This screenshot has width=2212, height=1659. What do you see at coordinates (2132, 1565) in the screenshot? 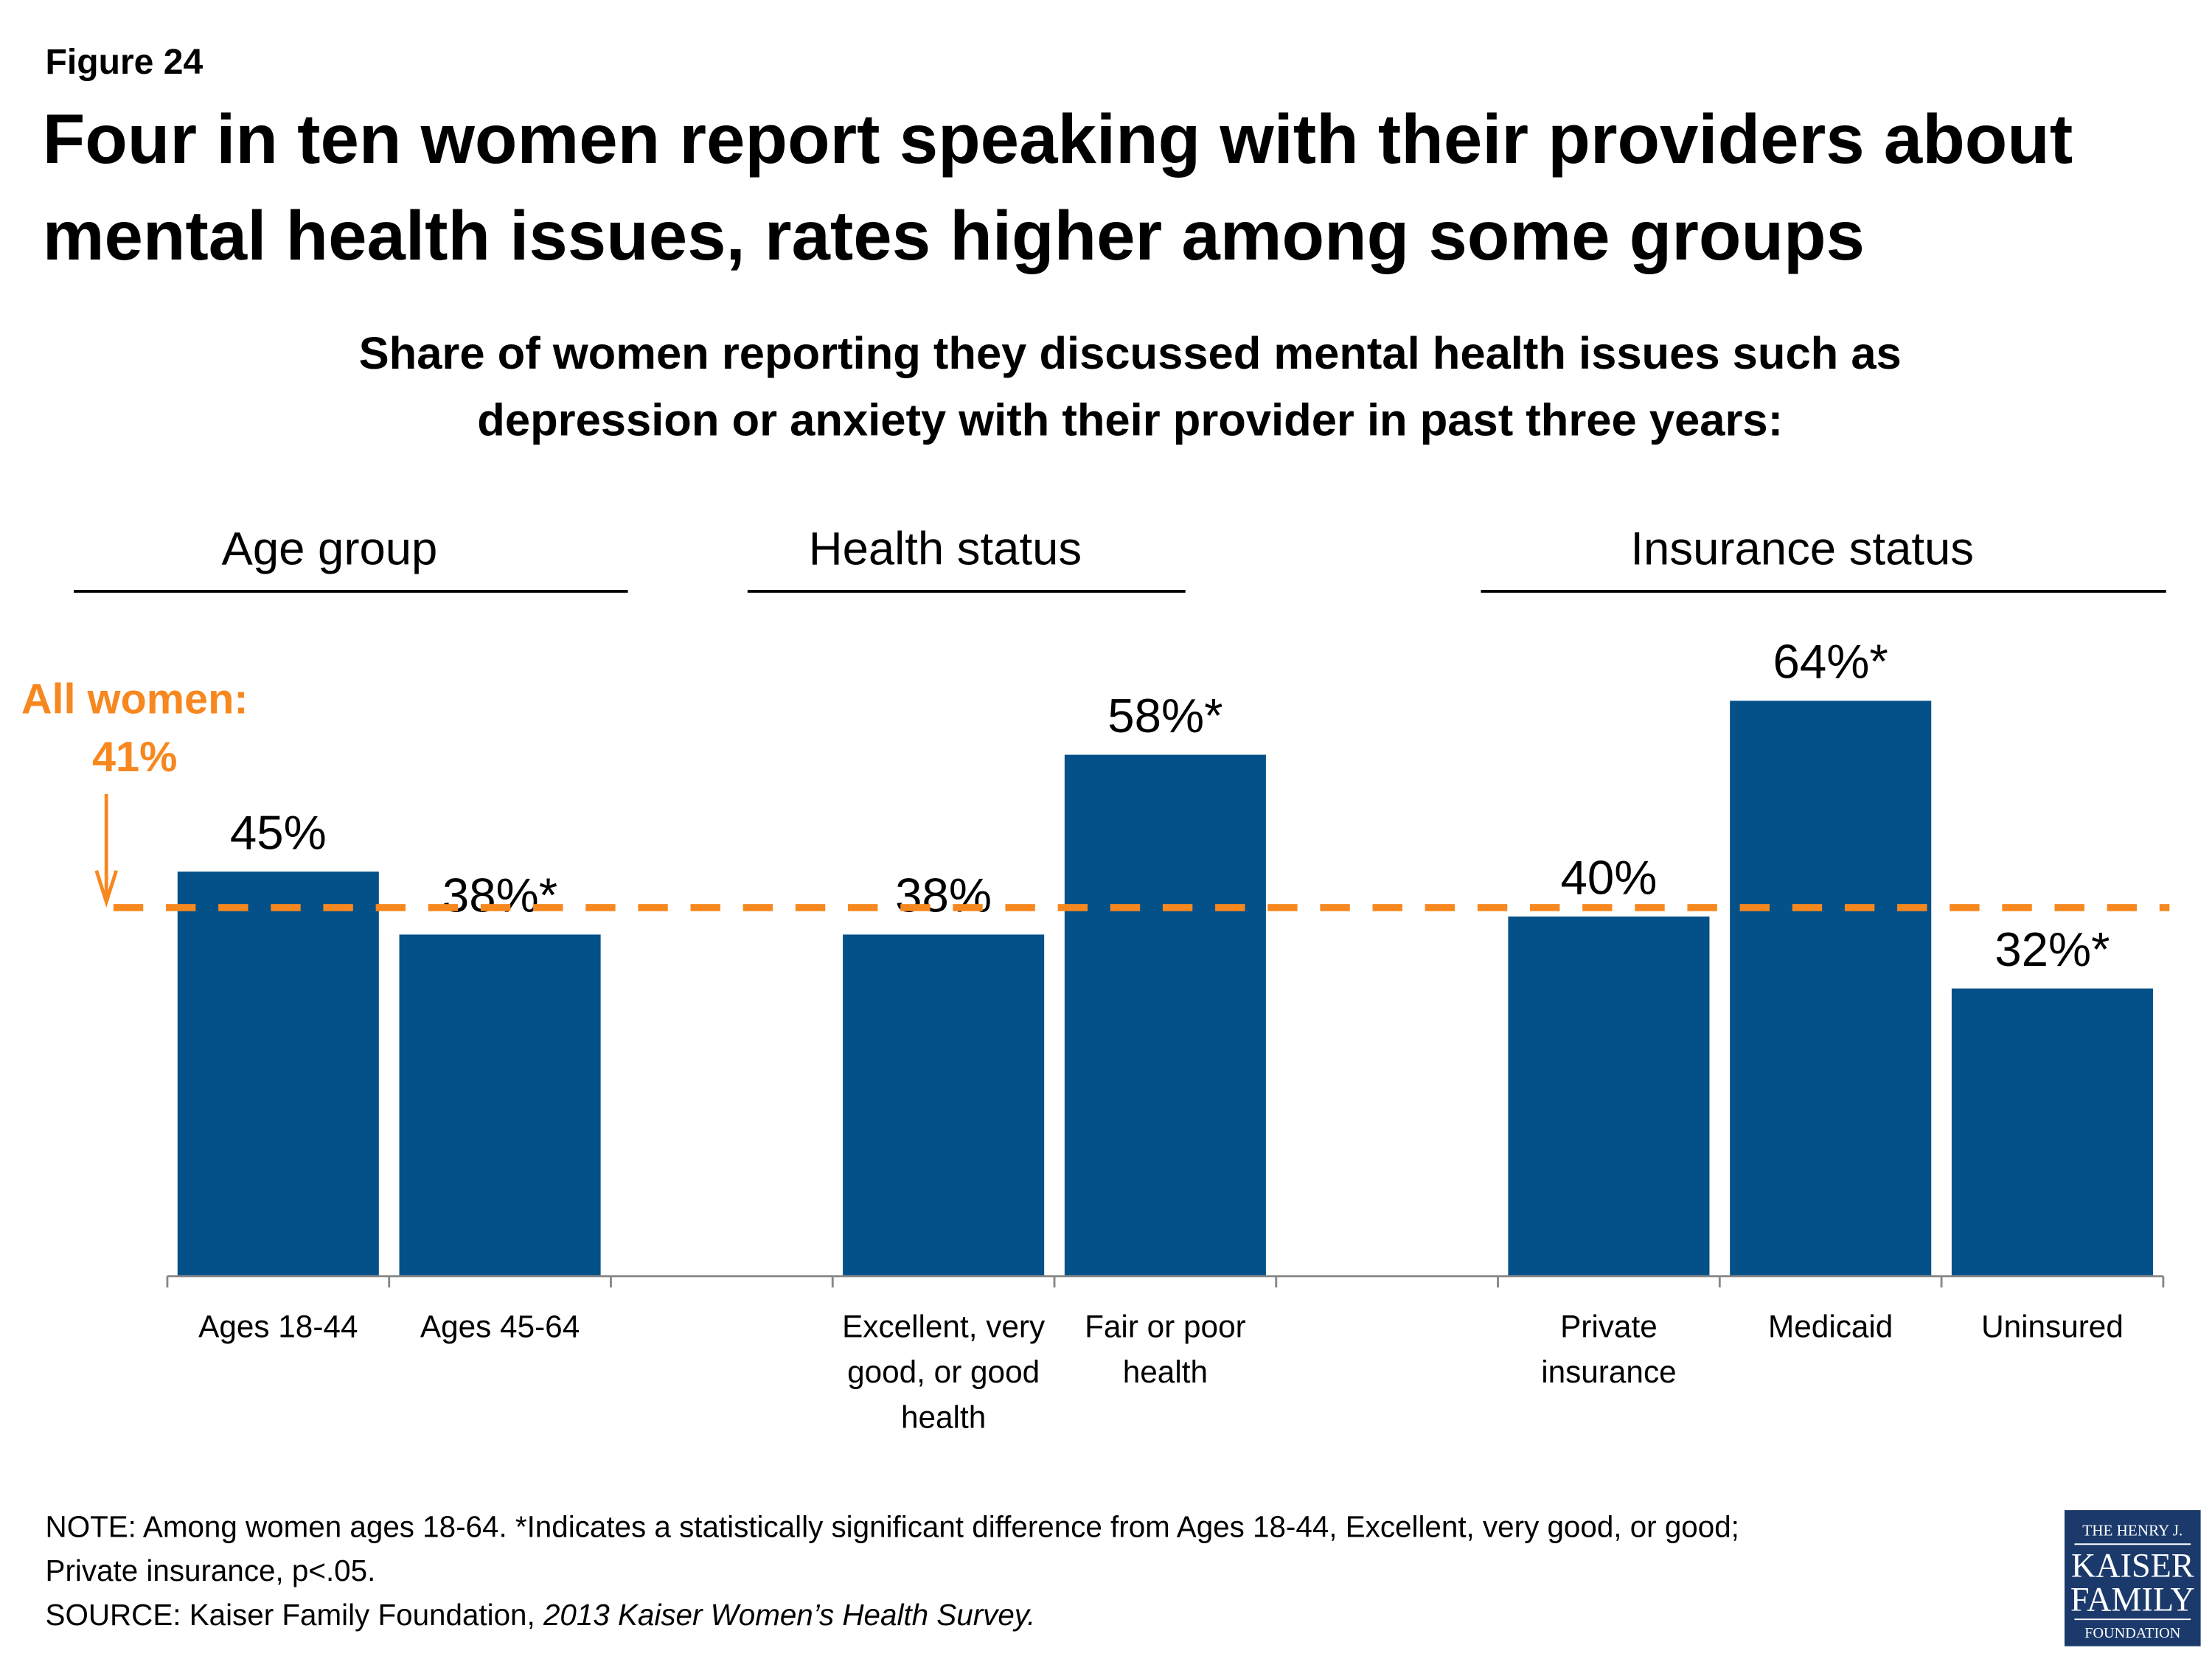
I see `logo-line-2: KAISER` at bounding box center [2132, 1565].